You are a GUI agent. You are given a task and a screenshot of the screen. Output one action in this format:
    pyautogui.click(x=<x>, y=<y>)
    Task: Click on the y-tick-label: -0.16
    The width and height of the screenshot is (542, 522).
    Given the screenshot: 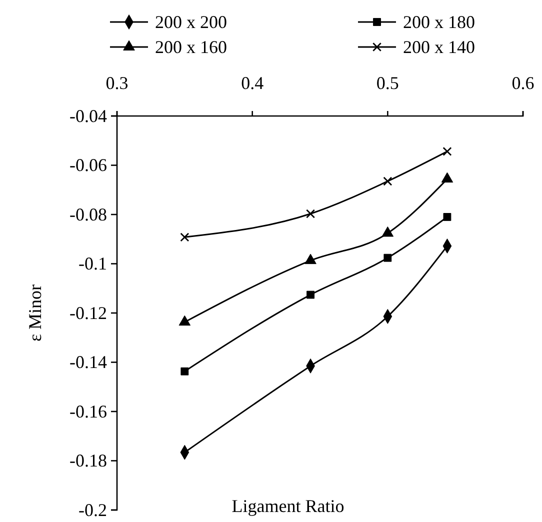 What is the action you would take?
    pyautogui.click(x=88, y=411)
    